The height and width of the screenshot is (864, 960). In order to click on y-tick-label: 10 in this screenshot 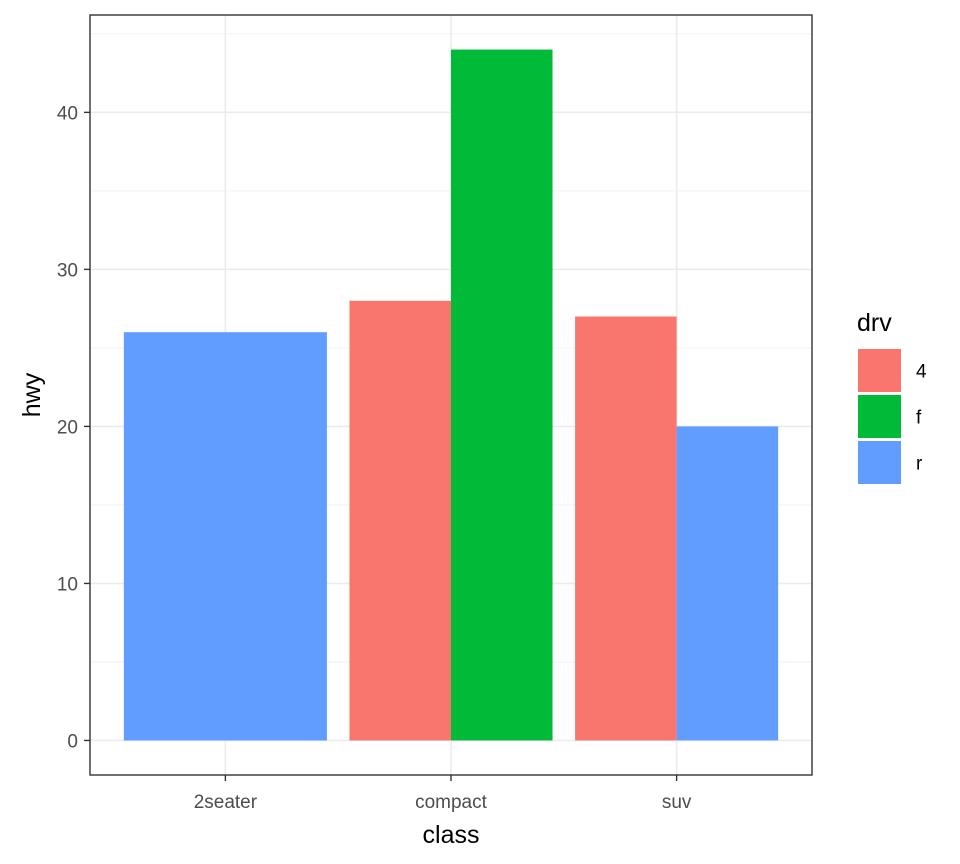, I will do `click(67, 584)`.